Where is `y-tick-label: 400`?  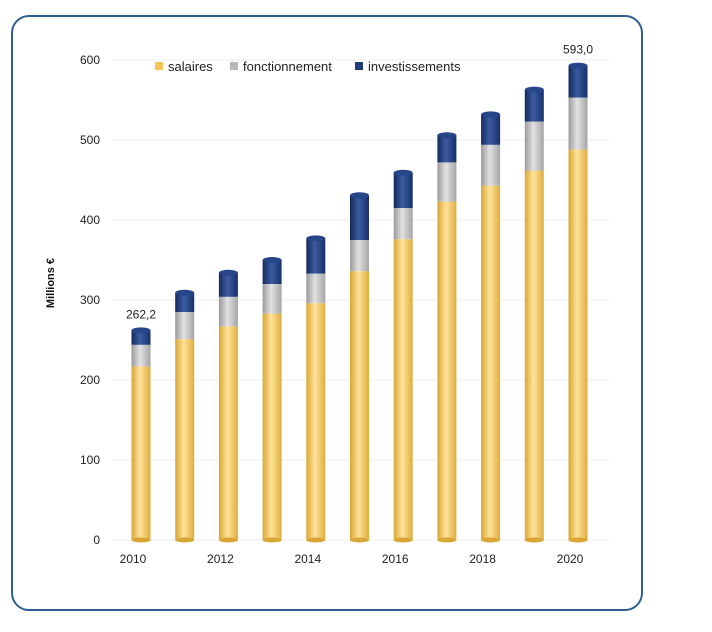
y-tick-label: 400 is located at coordinates (90, 220).